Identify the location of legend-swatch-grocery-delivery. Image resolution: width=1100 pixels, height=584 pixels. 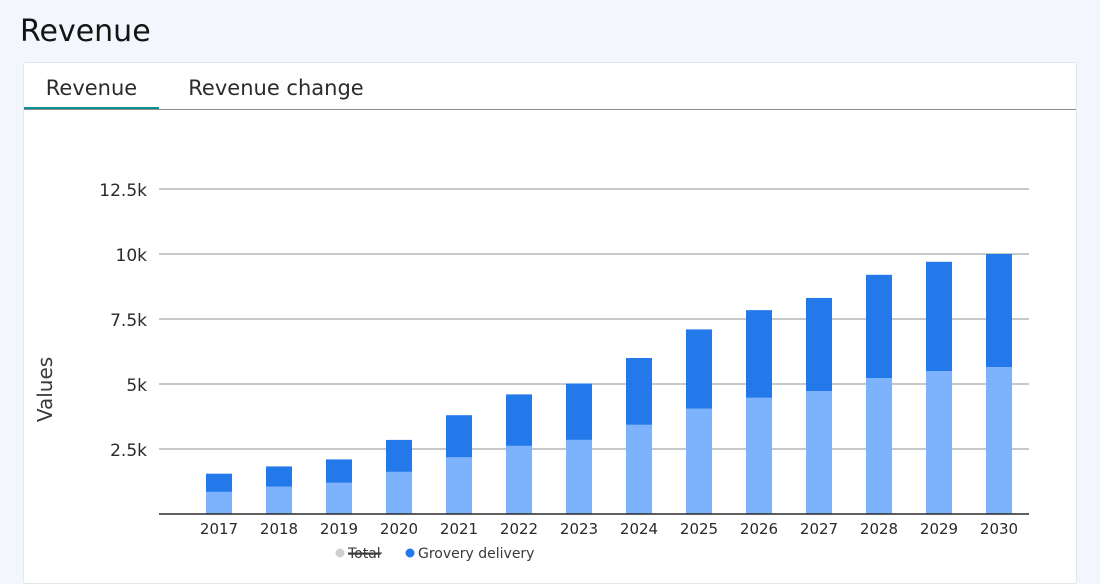
(410, 553).